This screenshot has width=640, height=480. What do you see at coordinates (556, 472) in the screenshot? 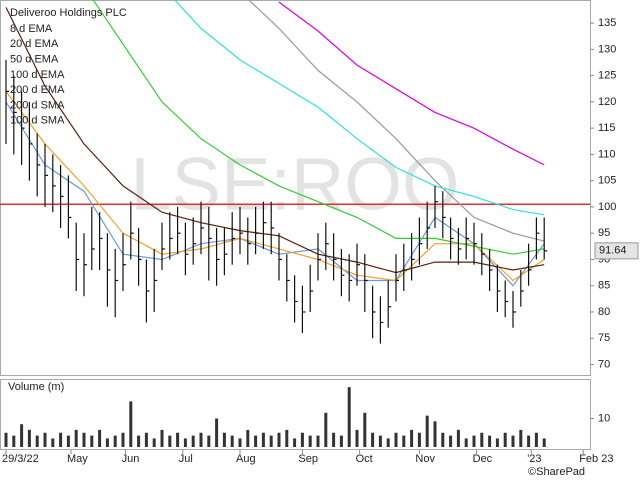
I see `copyright: ©SharePad` at bounding box center [556, 472].